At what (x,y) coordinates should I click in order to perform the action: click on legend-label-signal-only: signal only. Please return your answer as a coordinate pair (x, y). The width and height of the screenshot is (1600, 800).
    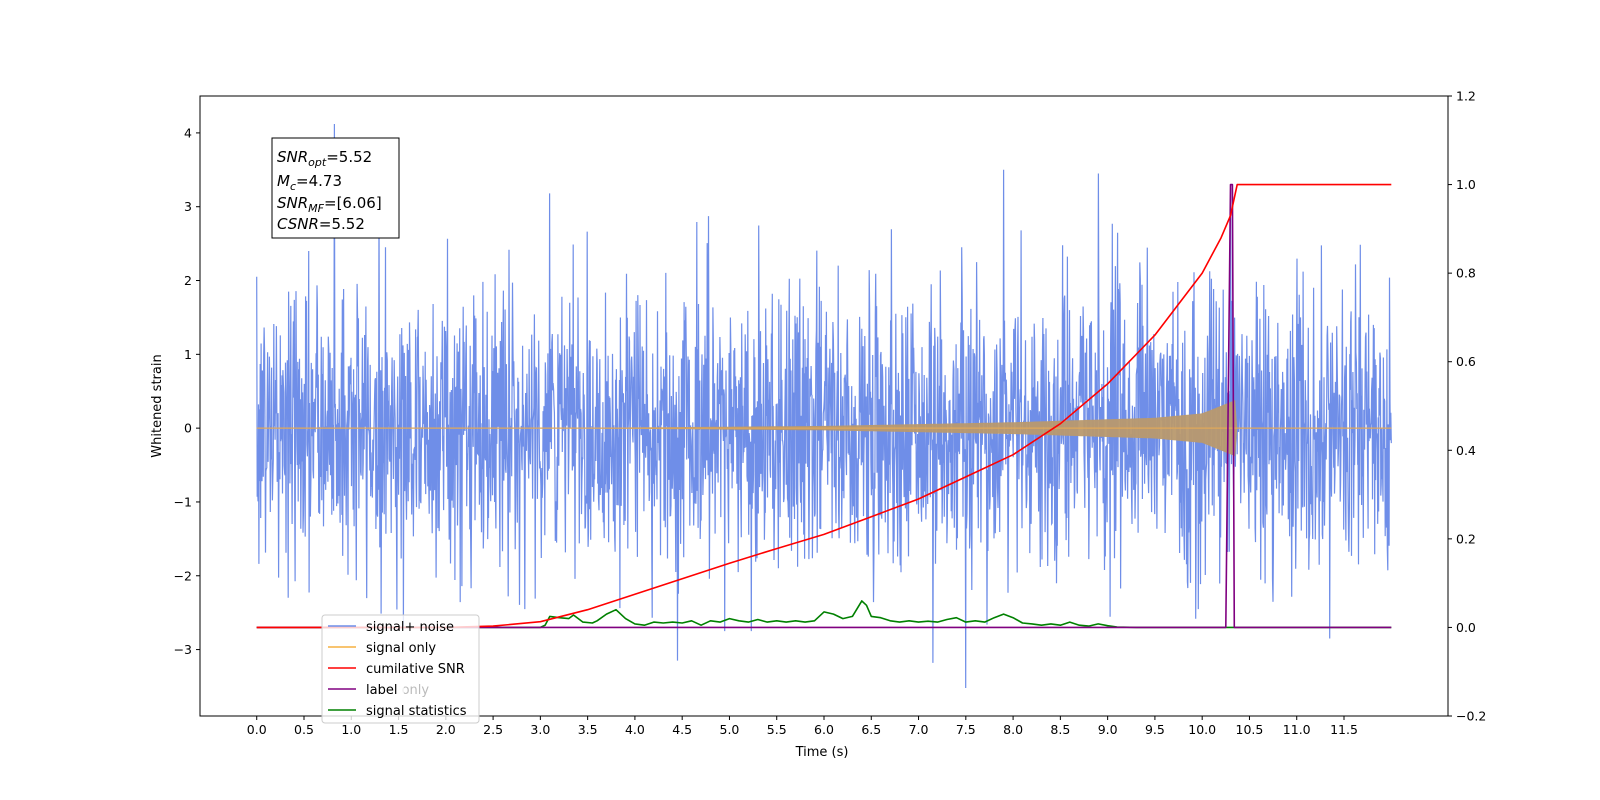
    Looking at the image, I should click on (401, 648).